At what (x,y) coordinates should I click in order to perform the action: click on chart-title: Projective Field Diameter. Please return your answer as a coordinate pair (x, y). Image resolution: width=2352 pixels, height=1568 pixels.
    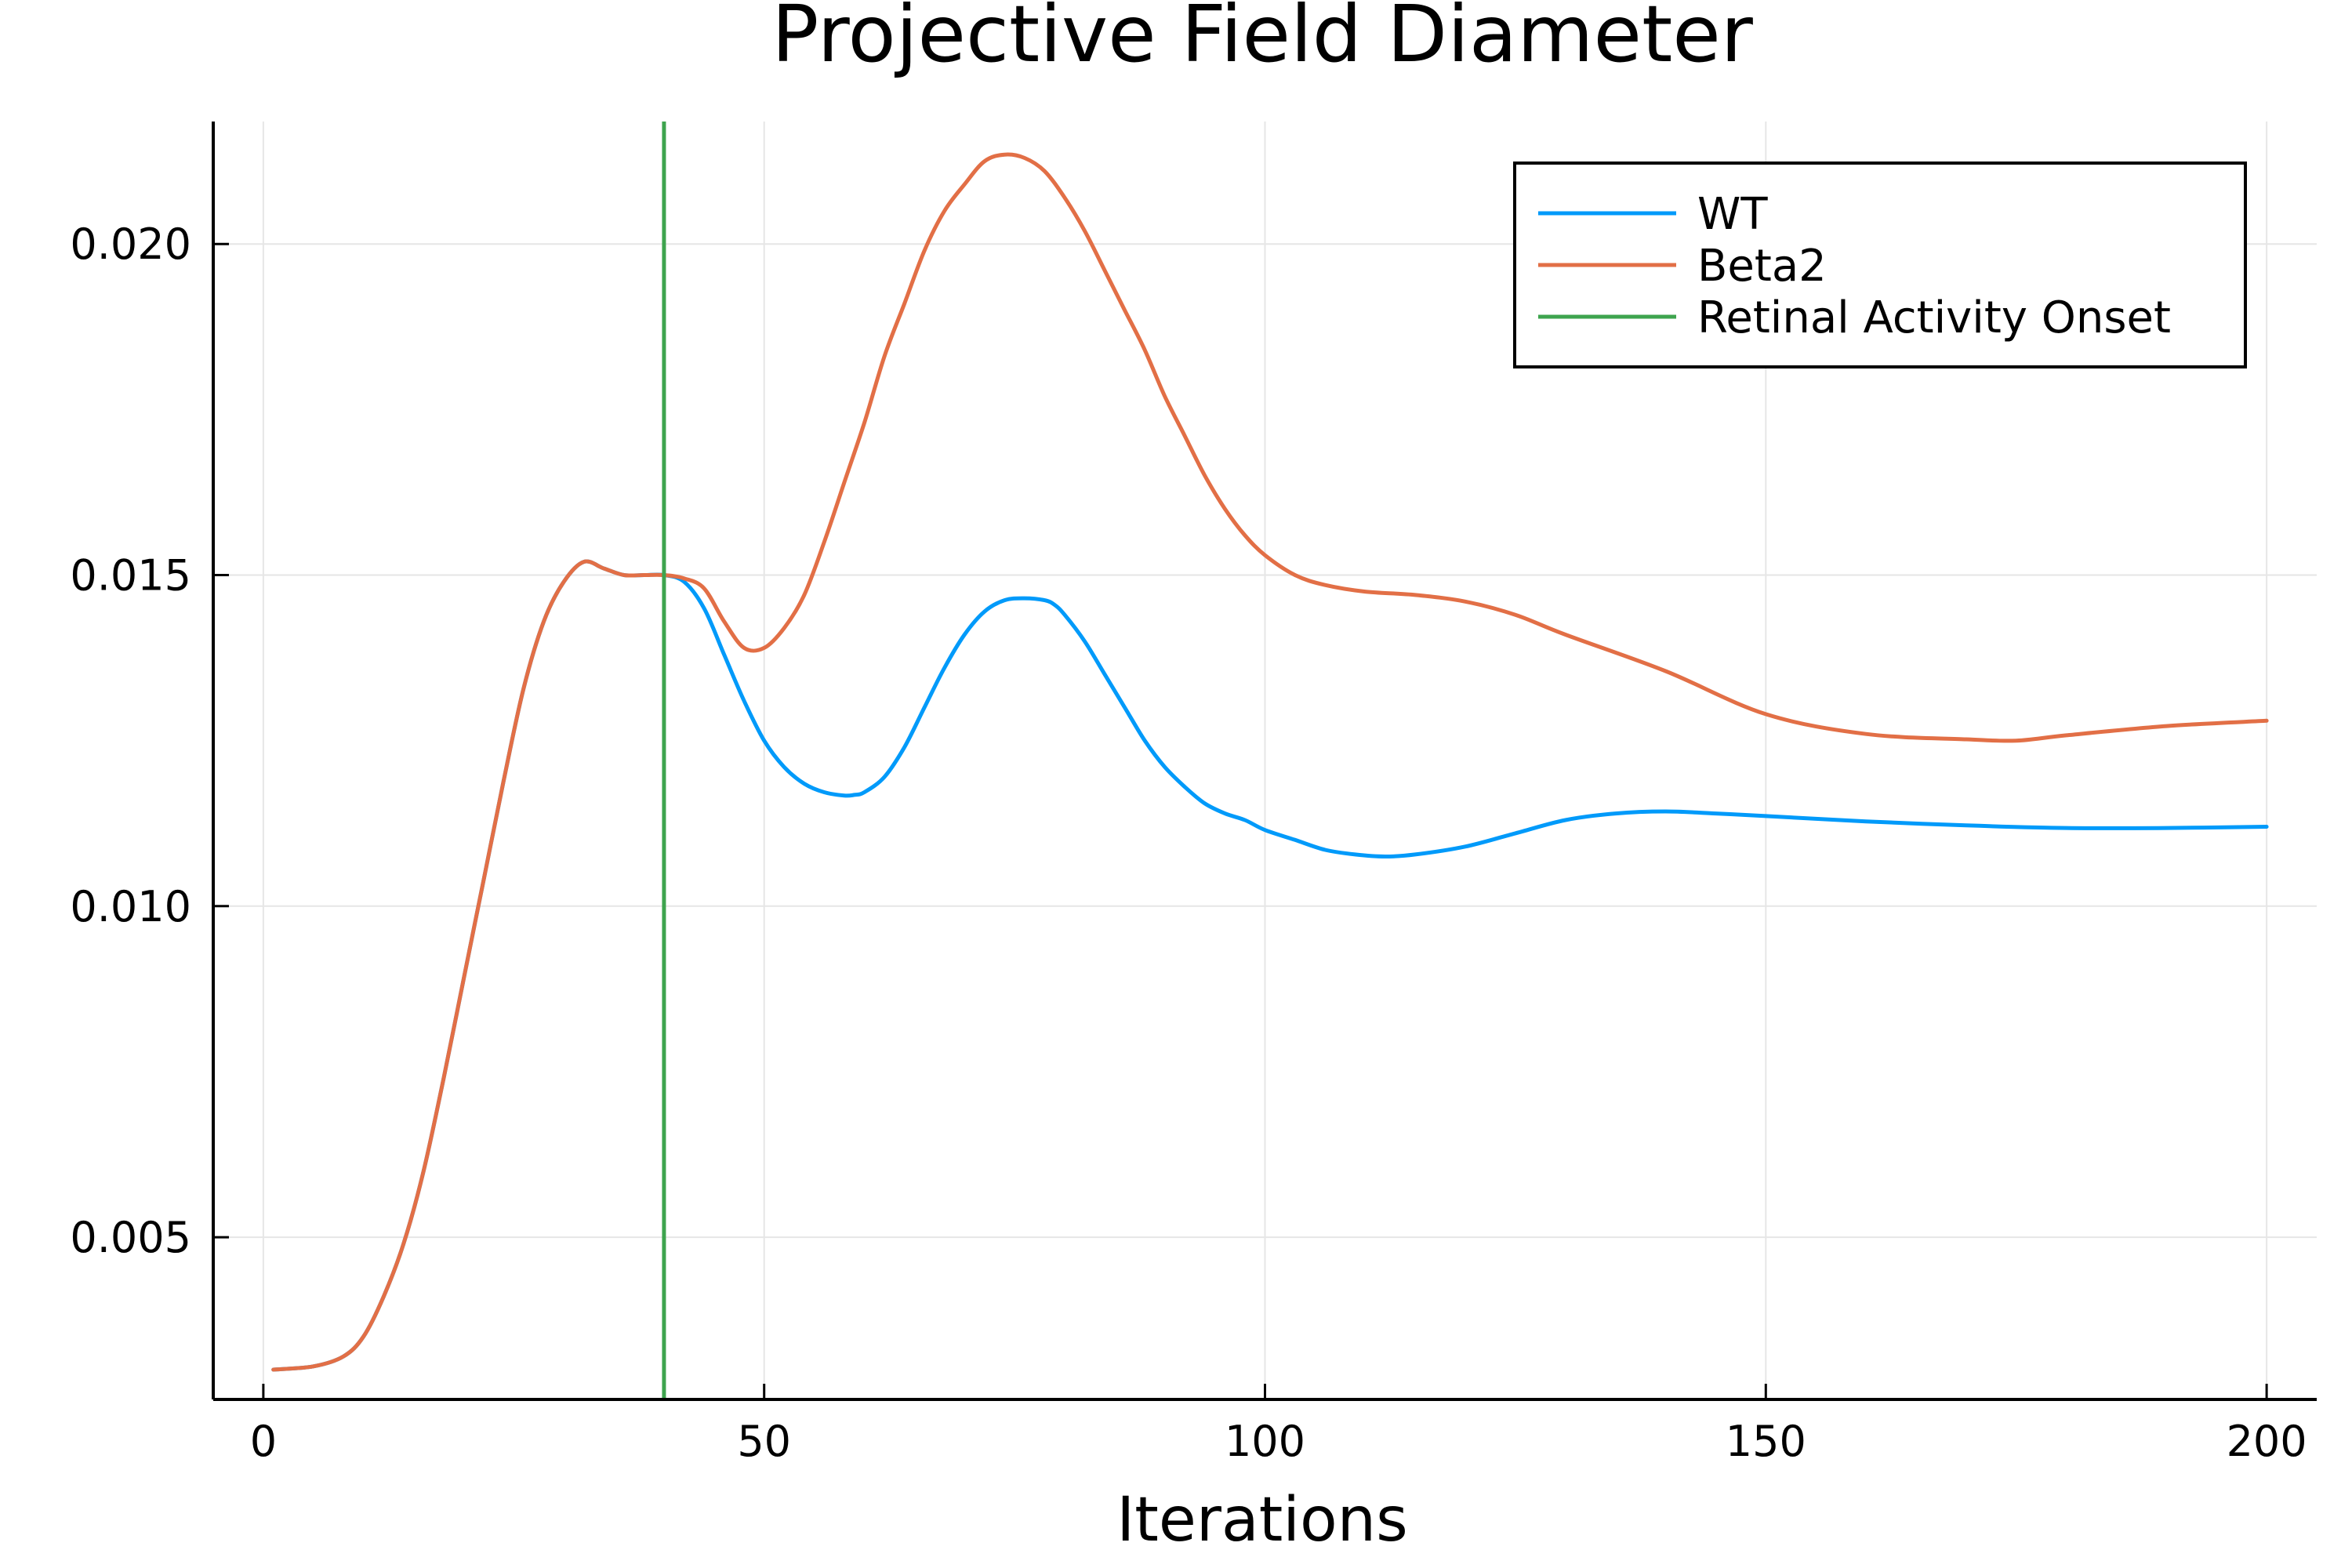
    Looking at the image, I should click on (1262, 40).